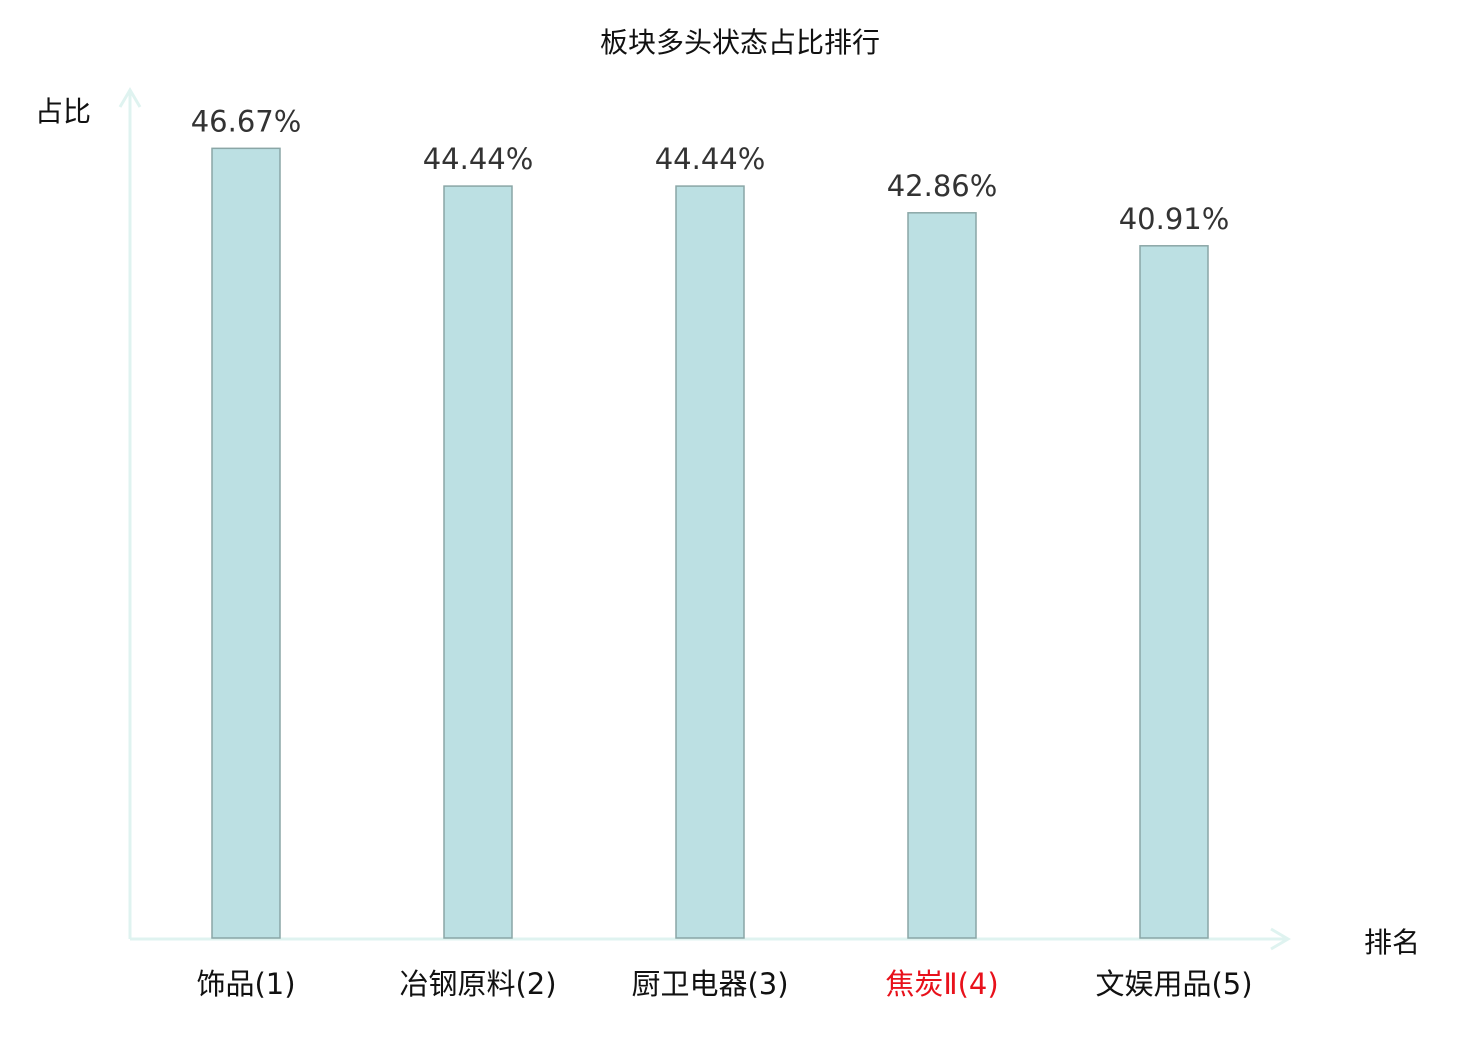 The image size is (1480, 1044). What do you see at coordinates (63, 111) in the screenshot?
I see `y-axis-label: 占比` at bounding box center [63, 111].